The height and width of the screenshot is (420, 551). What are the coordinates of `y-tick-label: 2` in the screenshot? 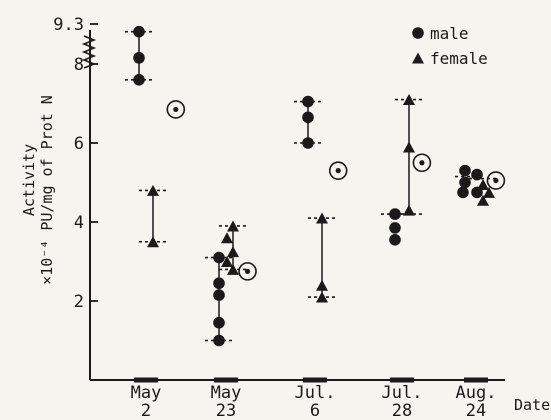 It's located at (79, 302).